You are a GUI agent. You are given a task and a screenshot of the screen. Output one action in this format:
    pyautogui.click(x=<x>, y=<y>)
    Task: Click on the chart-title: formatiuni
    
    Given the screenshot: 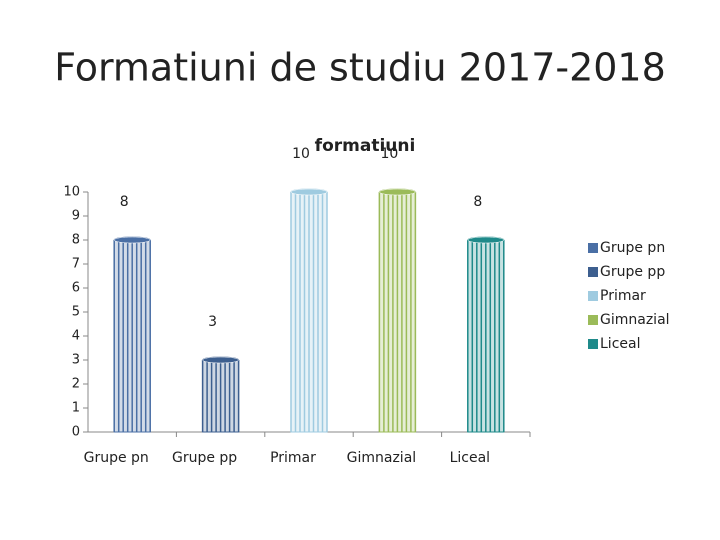 What is the action you would take?
    pyautogui.click(x=365, y=146)
    